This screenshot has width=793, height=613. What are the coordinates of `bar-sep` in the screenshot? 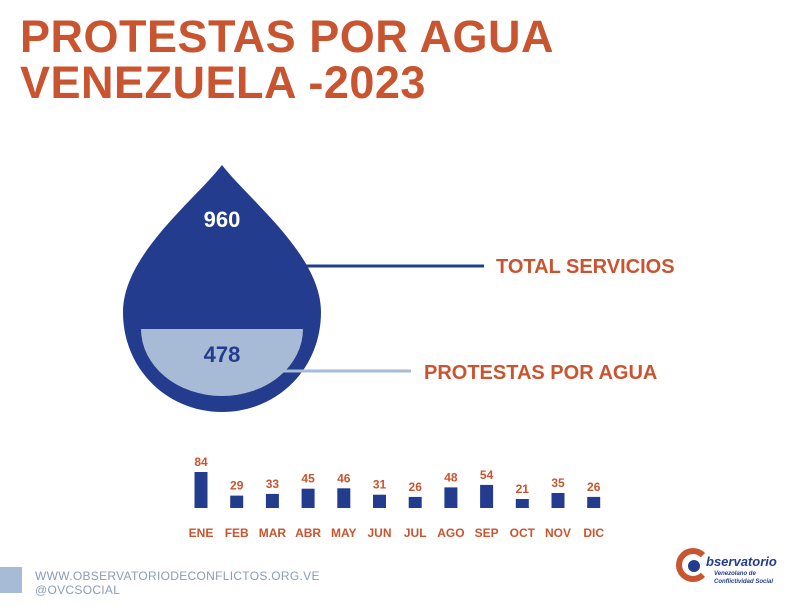 It's located at (487, 496).